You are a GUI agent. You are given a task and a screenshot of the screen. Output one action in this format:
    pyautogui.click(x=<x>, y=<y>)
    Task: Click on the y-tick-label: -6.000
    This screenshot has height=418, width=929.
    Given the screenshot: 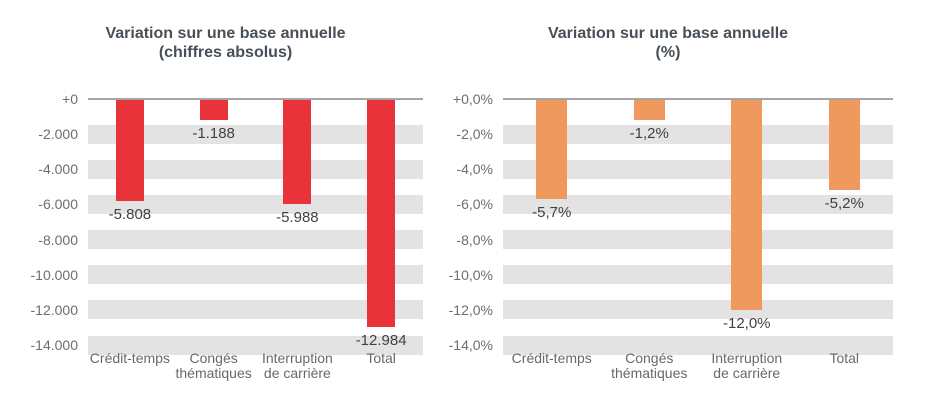 What is the action you would take?
    pyautogui.click(x=58, y=204)
    